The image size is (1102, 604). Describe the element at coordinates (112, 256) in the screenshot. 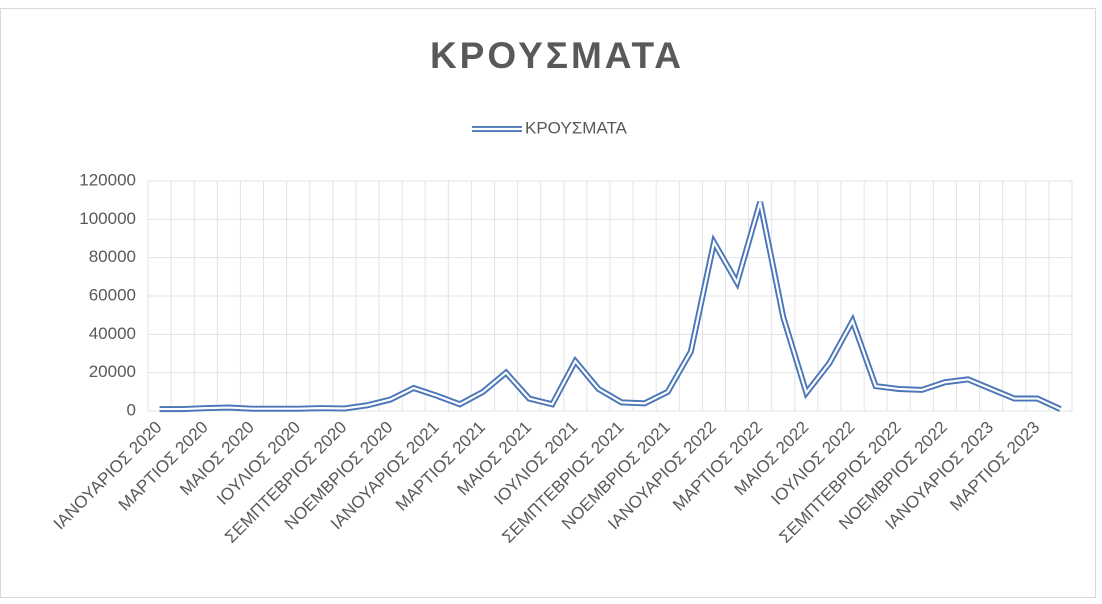

I see `y-tick-label: 80000` at that location.